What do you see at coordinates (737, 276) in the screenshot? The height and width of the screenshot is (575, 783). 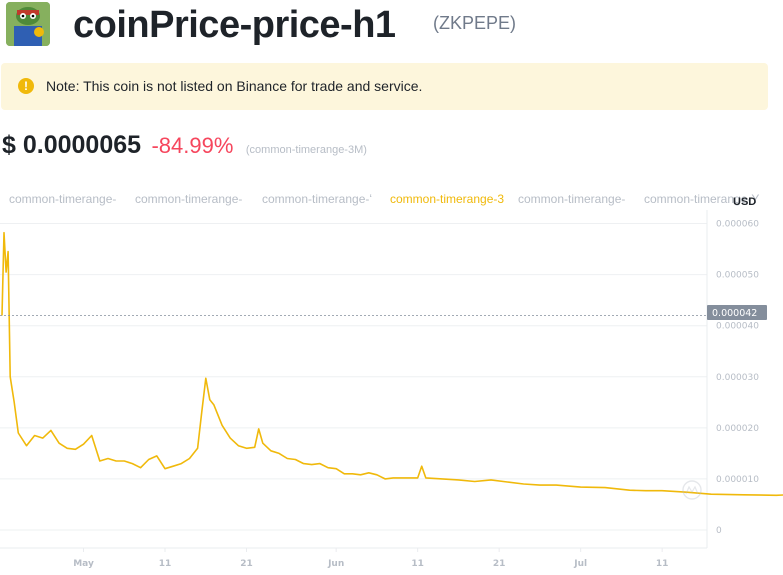 I see `y-tick-label: 0.000050` at bounding box center [737, 276].